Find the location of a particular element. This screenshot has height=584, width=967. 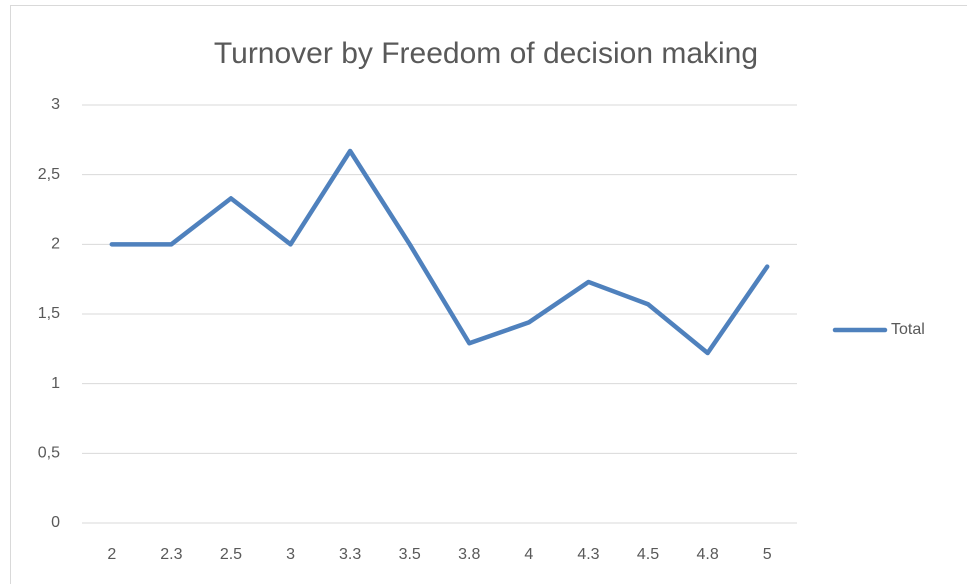

x-tick-label: 2 is located at coordinates (111, 554).